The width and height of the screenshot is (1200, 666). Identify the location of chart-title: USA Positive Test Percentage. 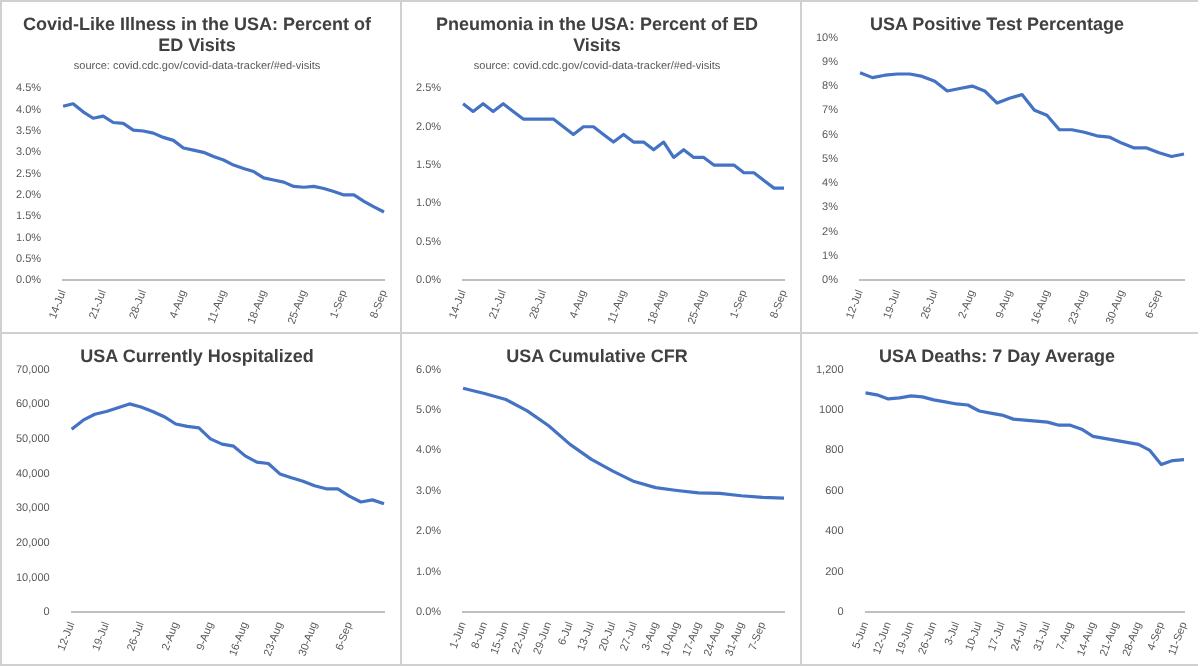
(997, 23).